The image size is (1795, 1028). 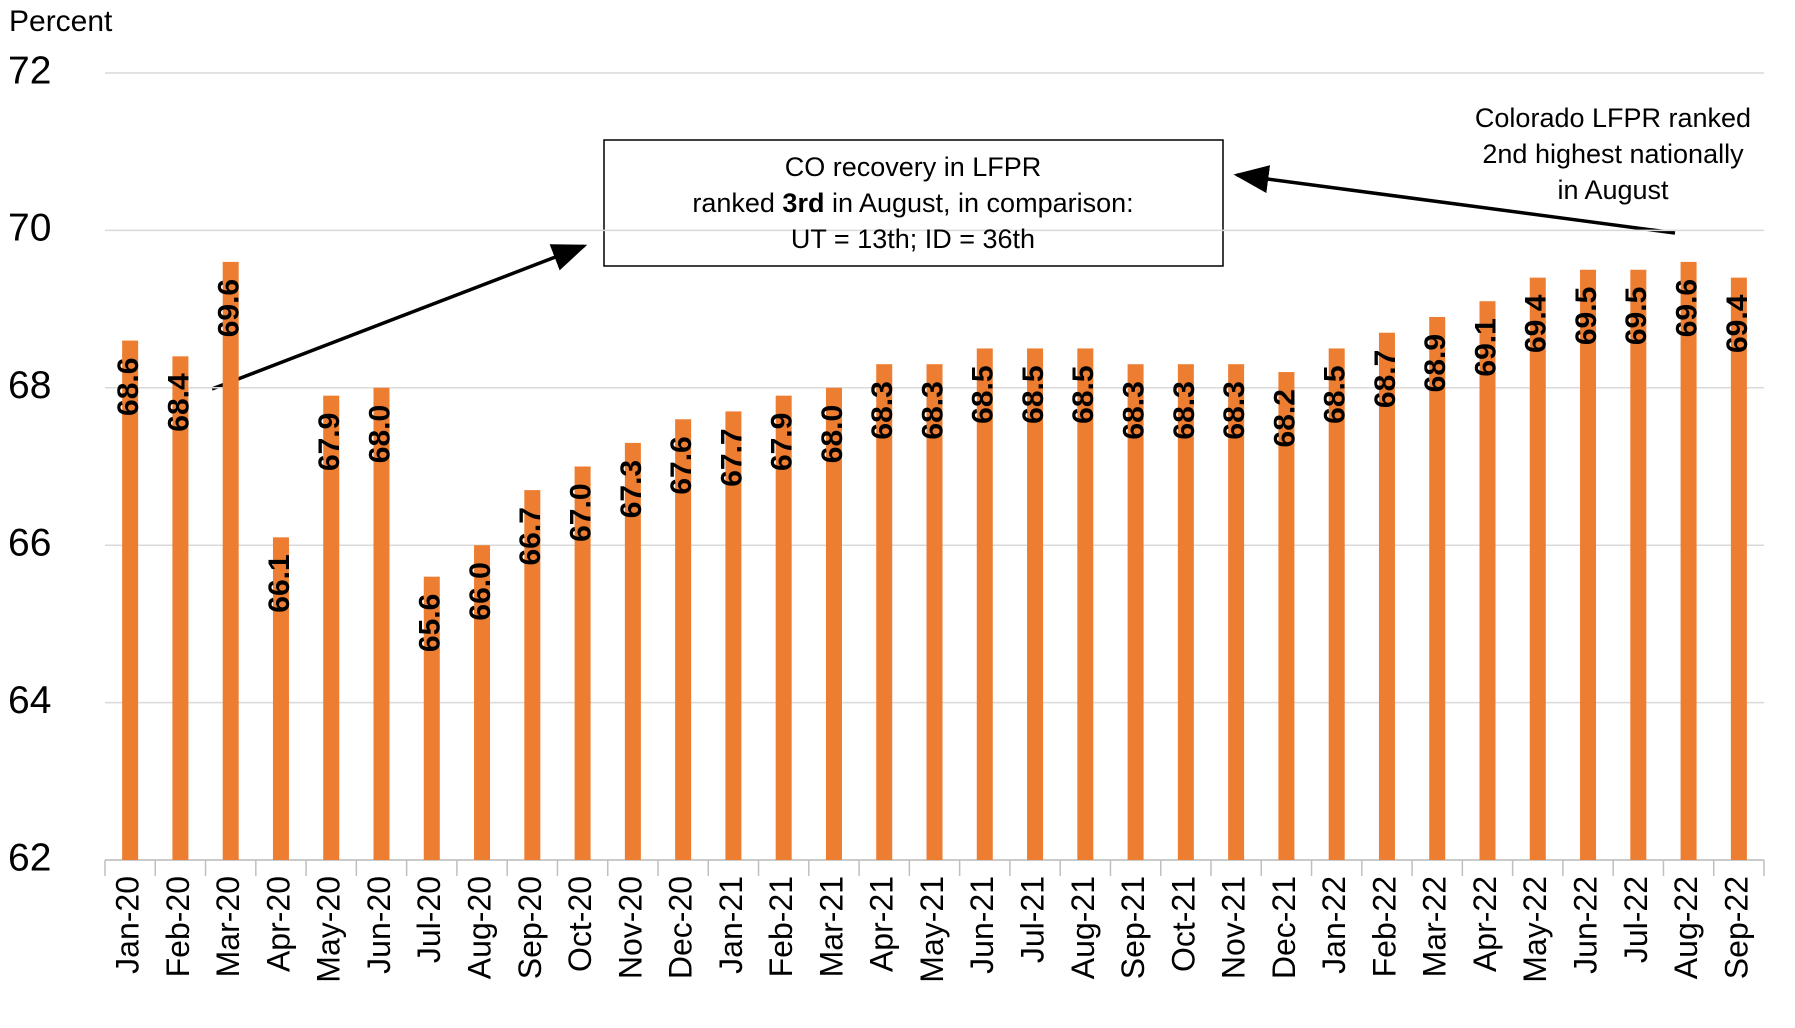 What do you see at coordinates (1083, 927) in the screenshot?
I see `x-tick-label: Aug-21` at bounding box center [1083, 927].